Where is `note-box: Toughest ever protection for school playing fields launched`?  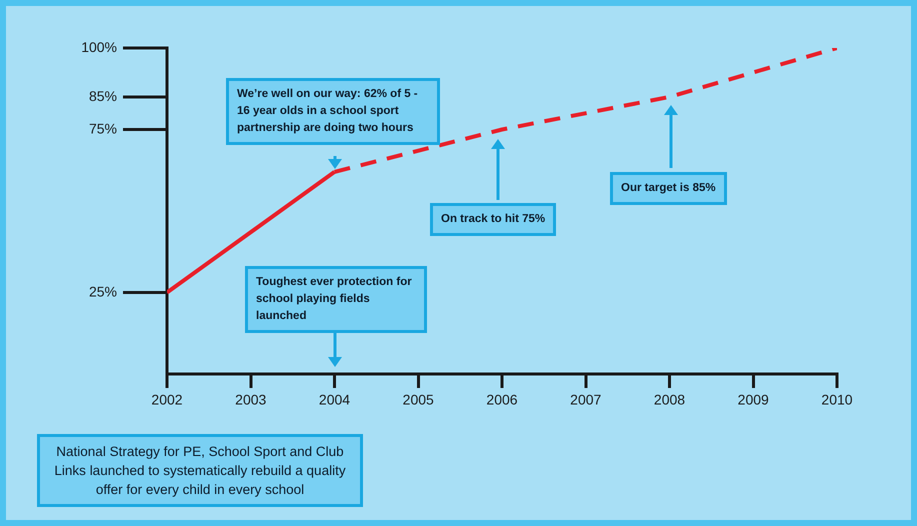 note-box: Toughest ever protection for school playing fields launched is located at coordinates (336, 299).